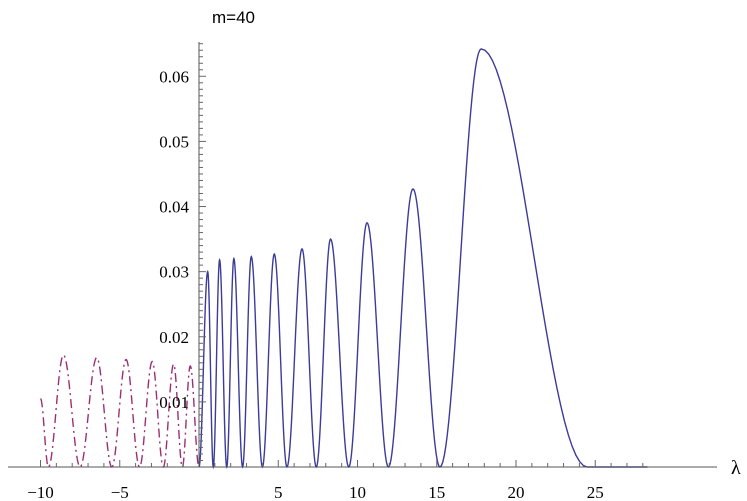 This screenshot has width=747, height=501. What do you see at coordinates (436, 492) in the screenshot?
I see `x-tick-label: 15` at bounding box center [436, 492].